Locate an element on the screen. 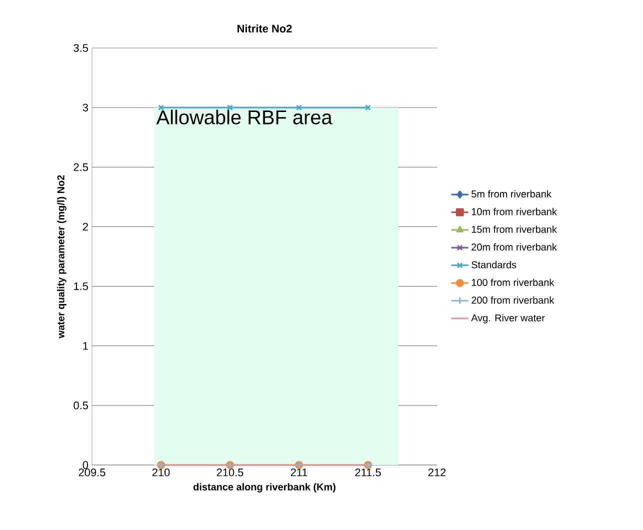  x-tick-label: 210.5 is located at coordinates (230, 472).